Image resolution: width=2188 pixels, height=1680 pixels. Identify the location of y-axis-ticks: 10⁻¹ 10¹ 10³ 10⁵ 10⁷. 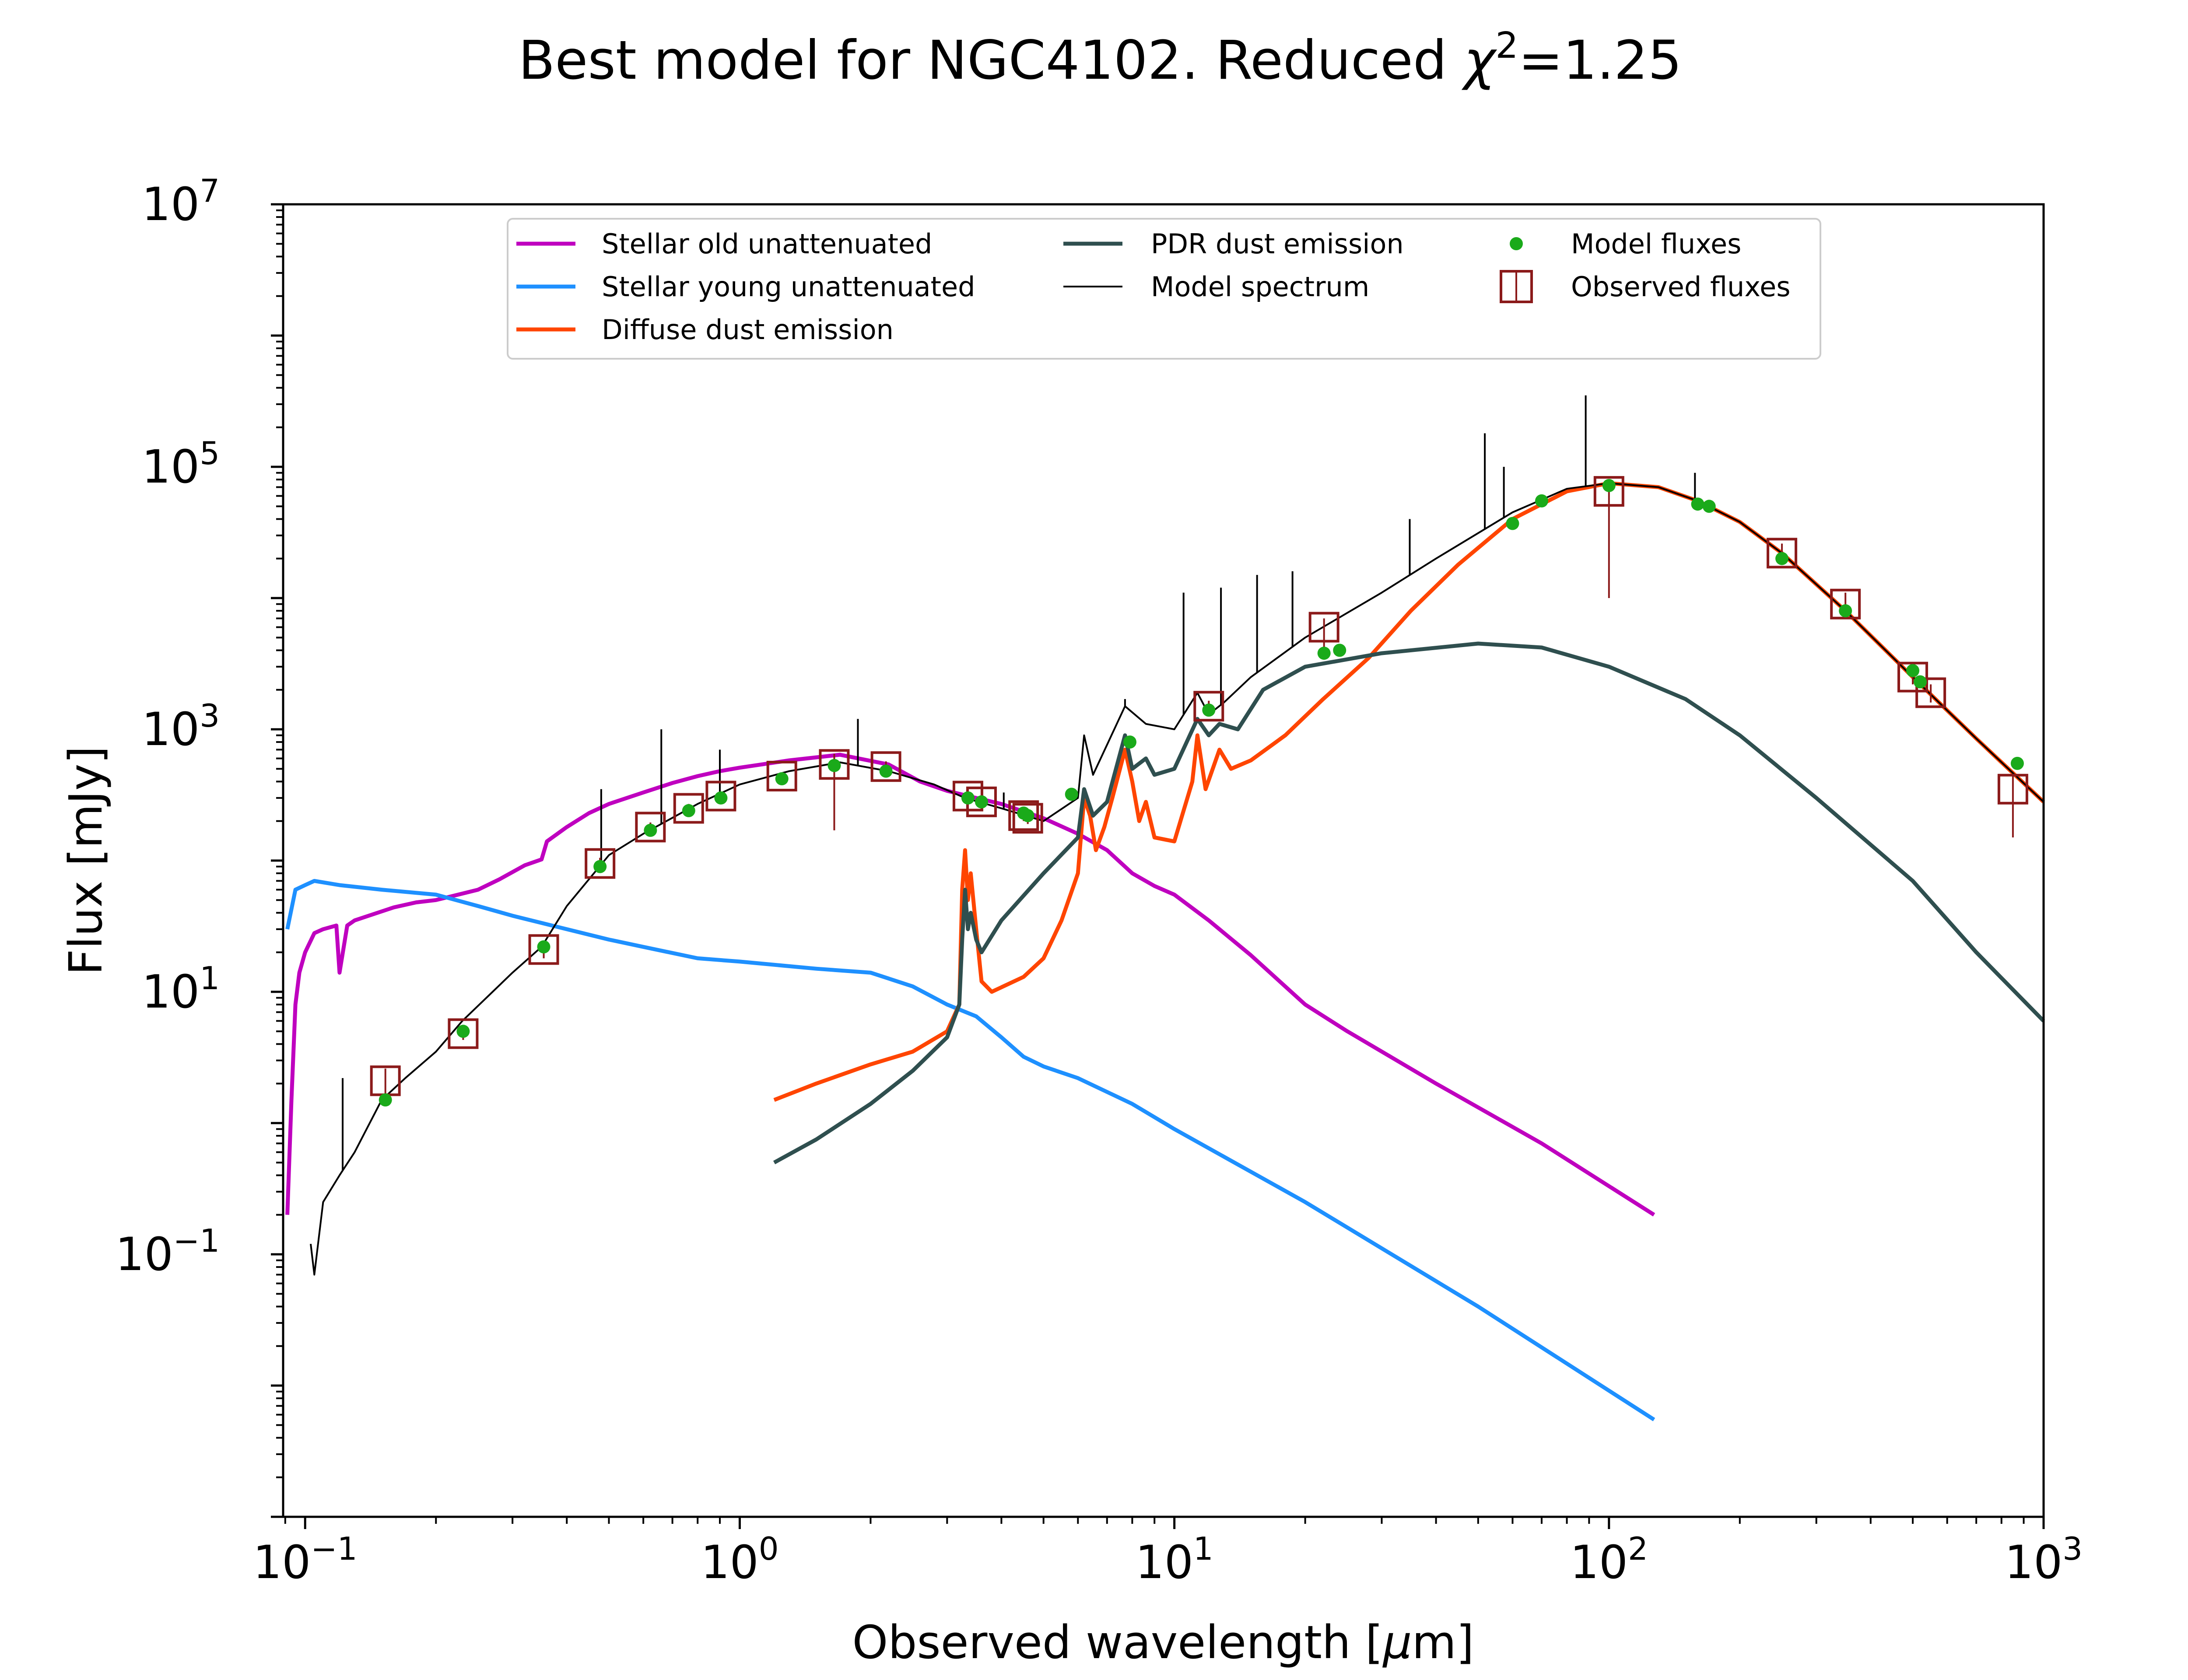
(200, 845).